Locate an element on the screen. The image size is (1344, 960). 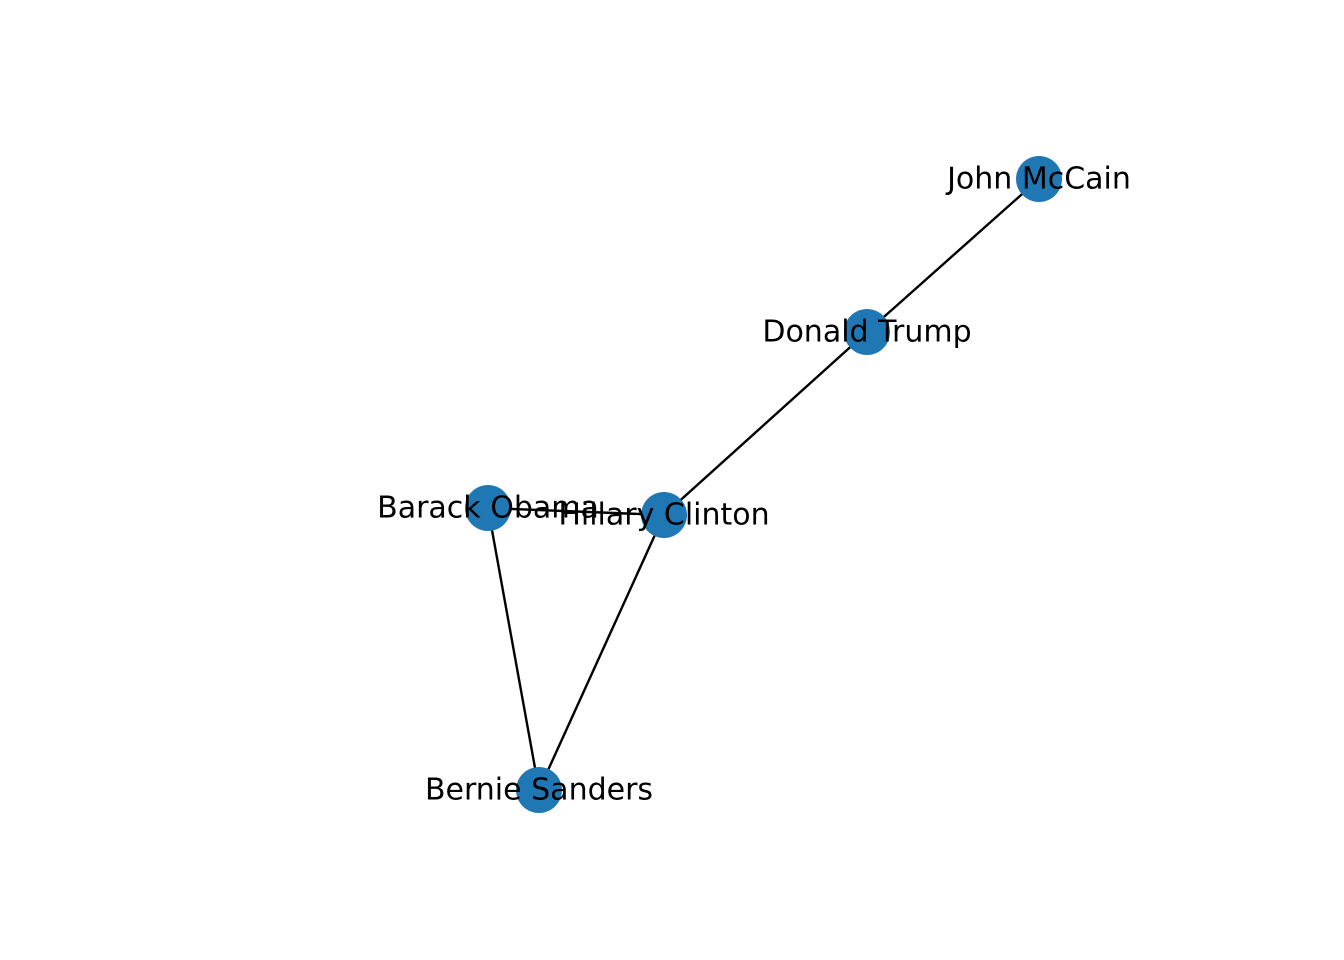
node-label-hillary-clinton: Hillary Clinton is located at coordinates (663, 515).